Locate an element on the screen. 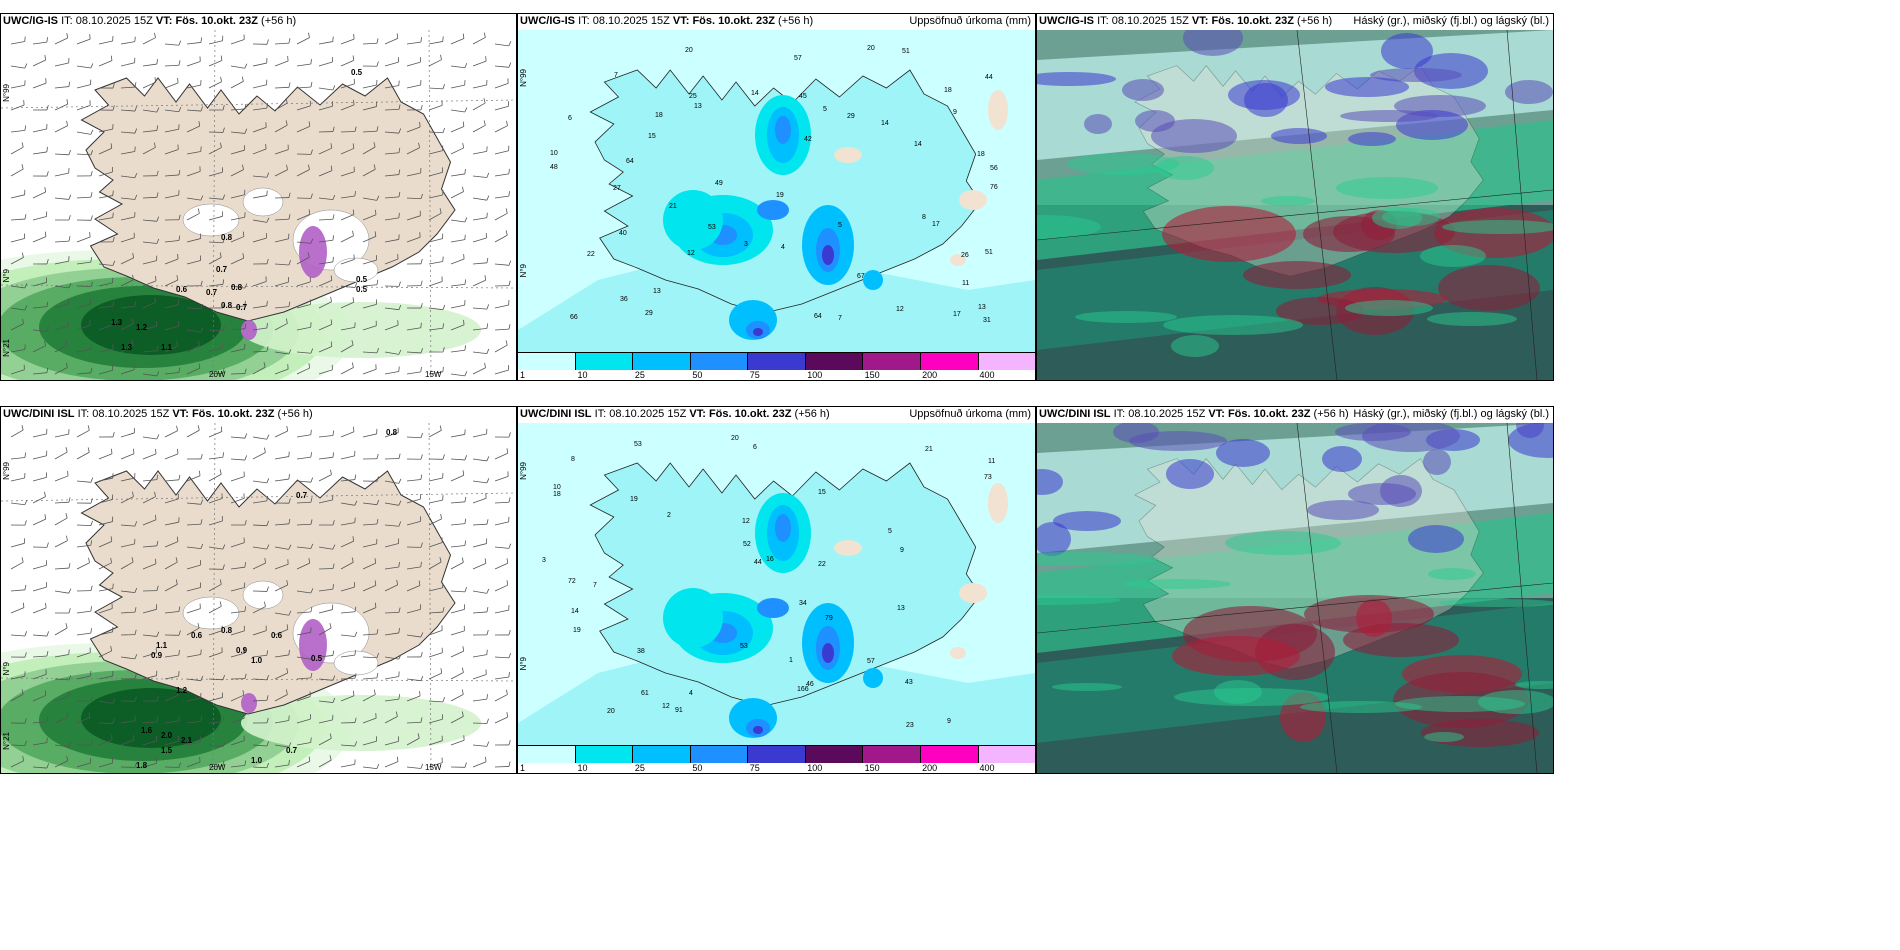 Image resolution: width=1900 pixels, height=950 pixels. precip-value-label: 52 is located at coordinates (747, 544).